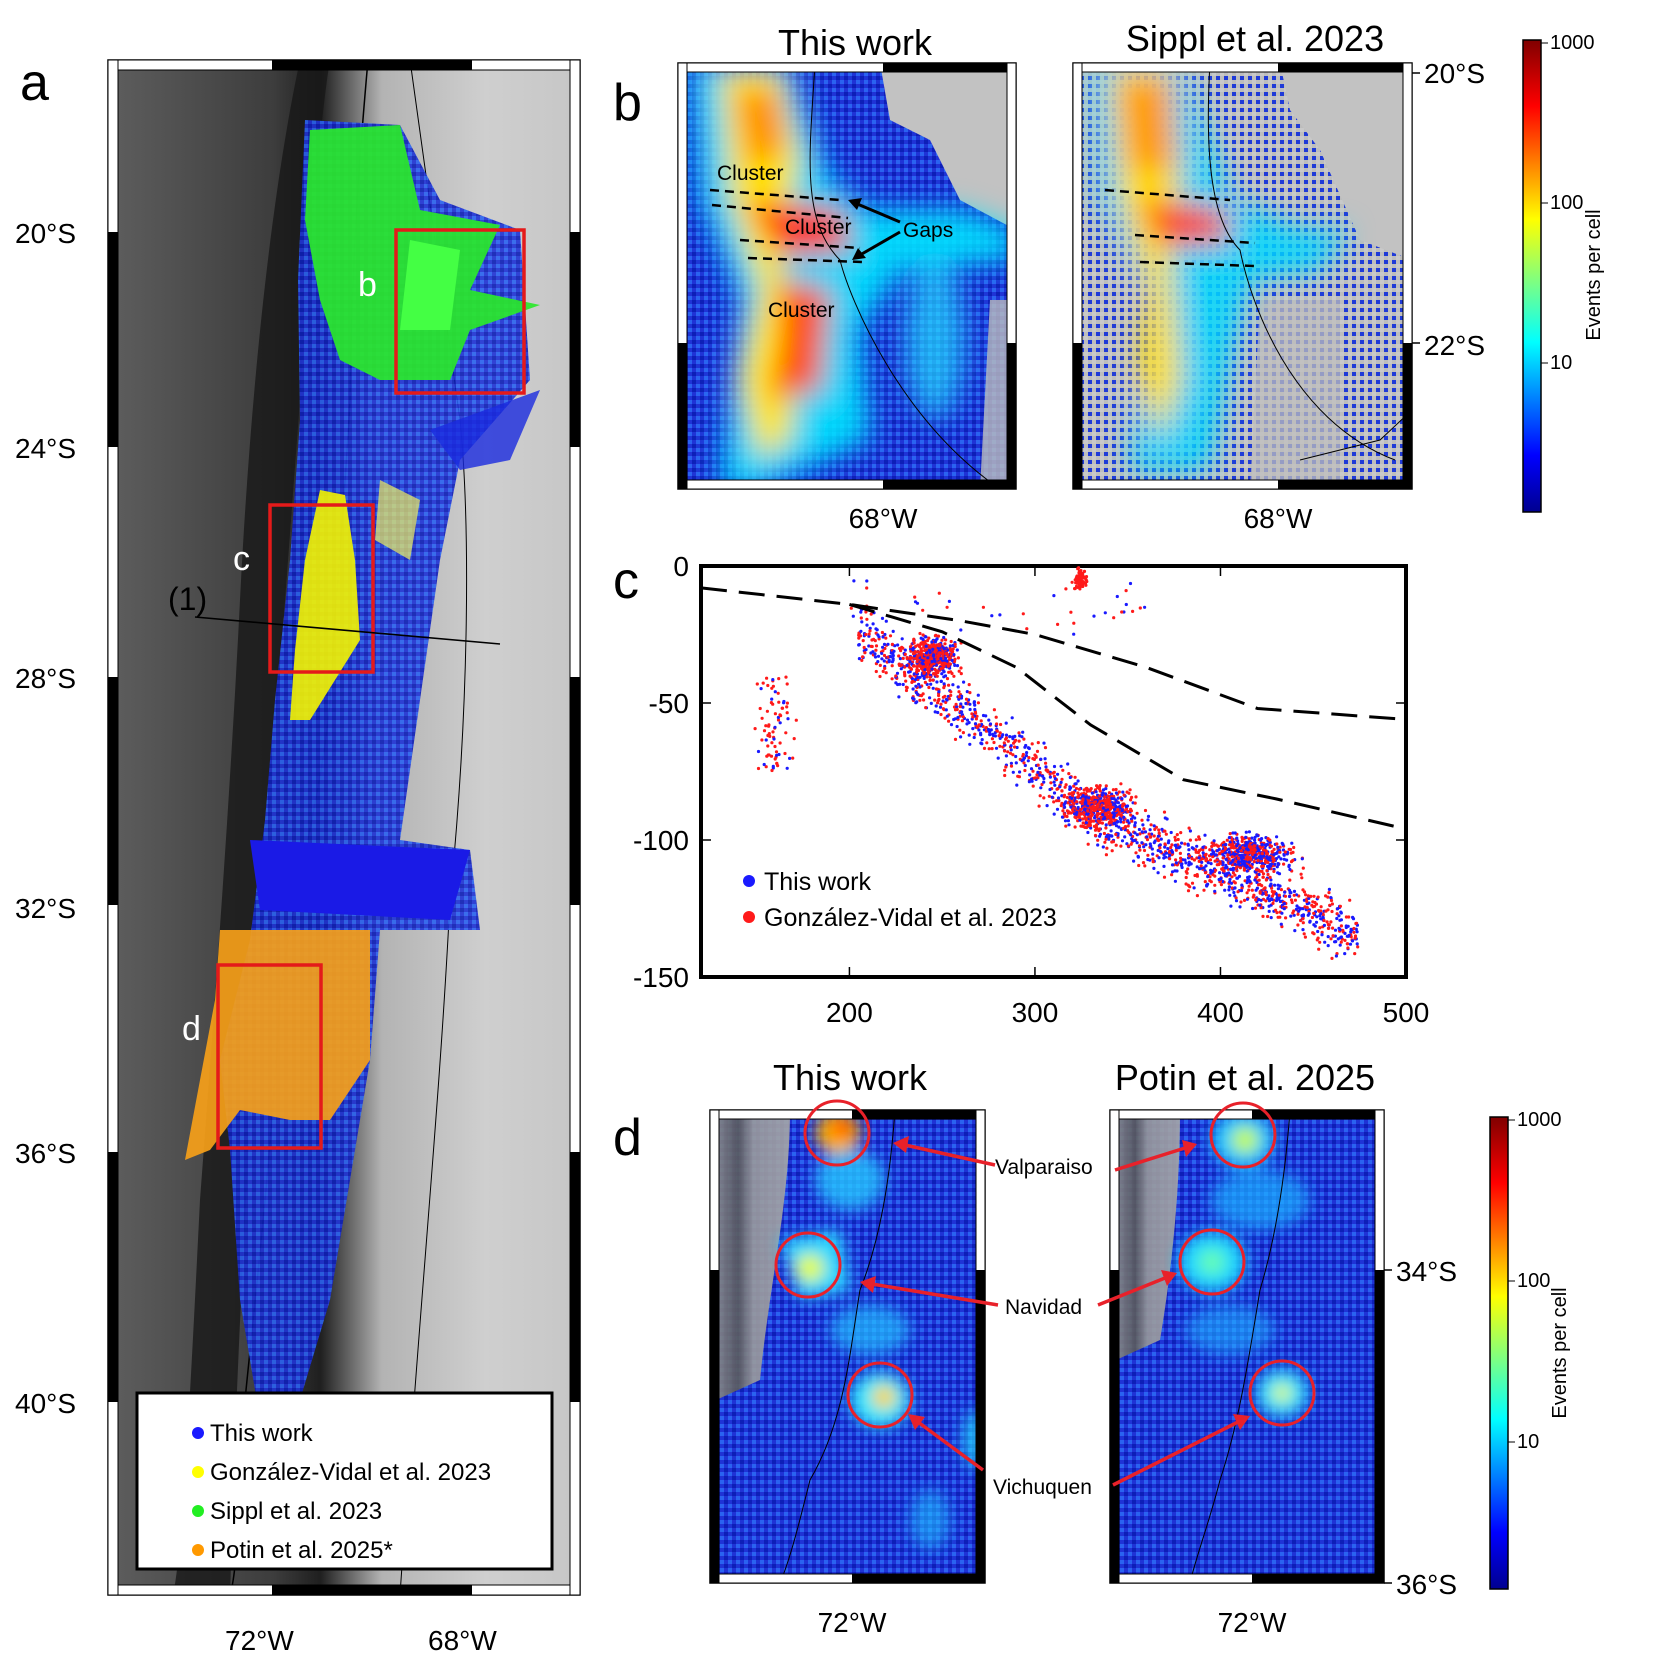  Describe the element at coordinates (1031, 789) in the screenshot. I see `panel-c-ticks: 200 300 400 500 0 -50 -100 -150` at that location.